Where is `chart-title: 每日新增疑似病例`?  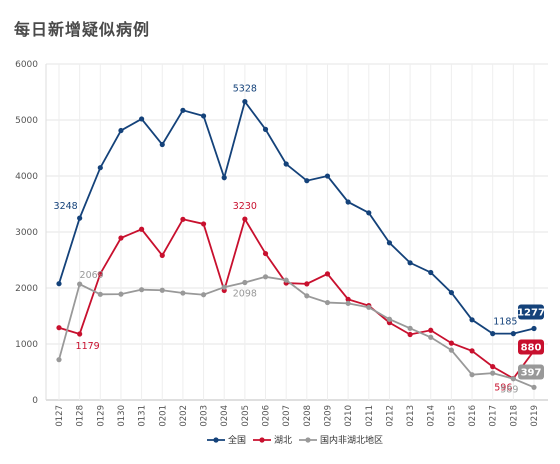
chart-title: 每日新增疑似病例 is located at coordinates (82, 29).